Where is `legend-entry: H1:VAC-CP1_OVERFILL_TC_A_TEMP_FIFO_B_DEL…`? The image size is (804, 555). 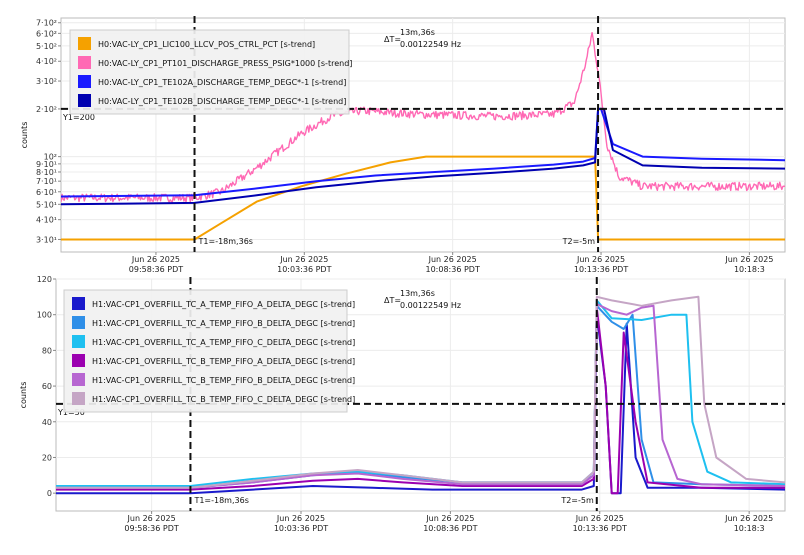
legend-entry: H1:VAC-CP1_OVERFILL_TC_A_TEMP_FIFO_B_DEL… is located at coordinates (223, 323).